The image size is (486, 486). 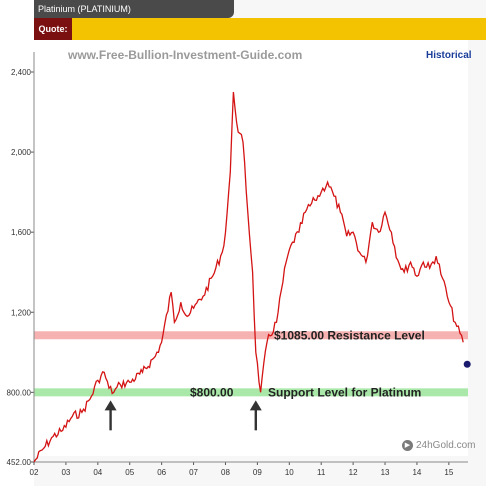 What do you see at coordinates (21, 152) in the screenshot?
I see `y-tick-label: 2,000` at bounding box center [21, 152].